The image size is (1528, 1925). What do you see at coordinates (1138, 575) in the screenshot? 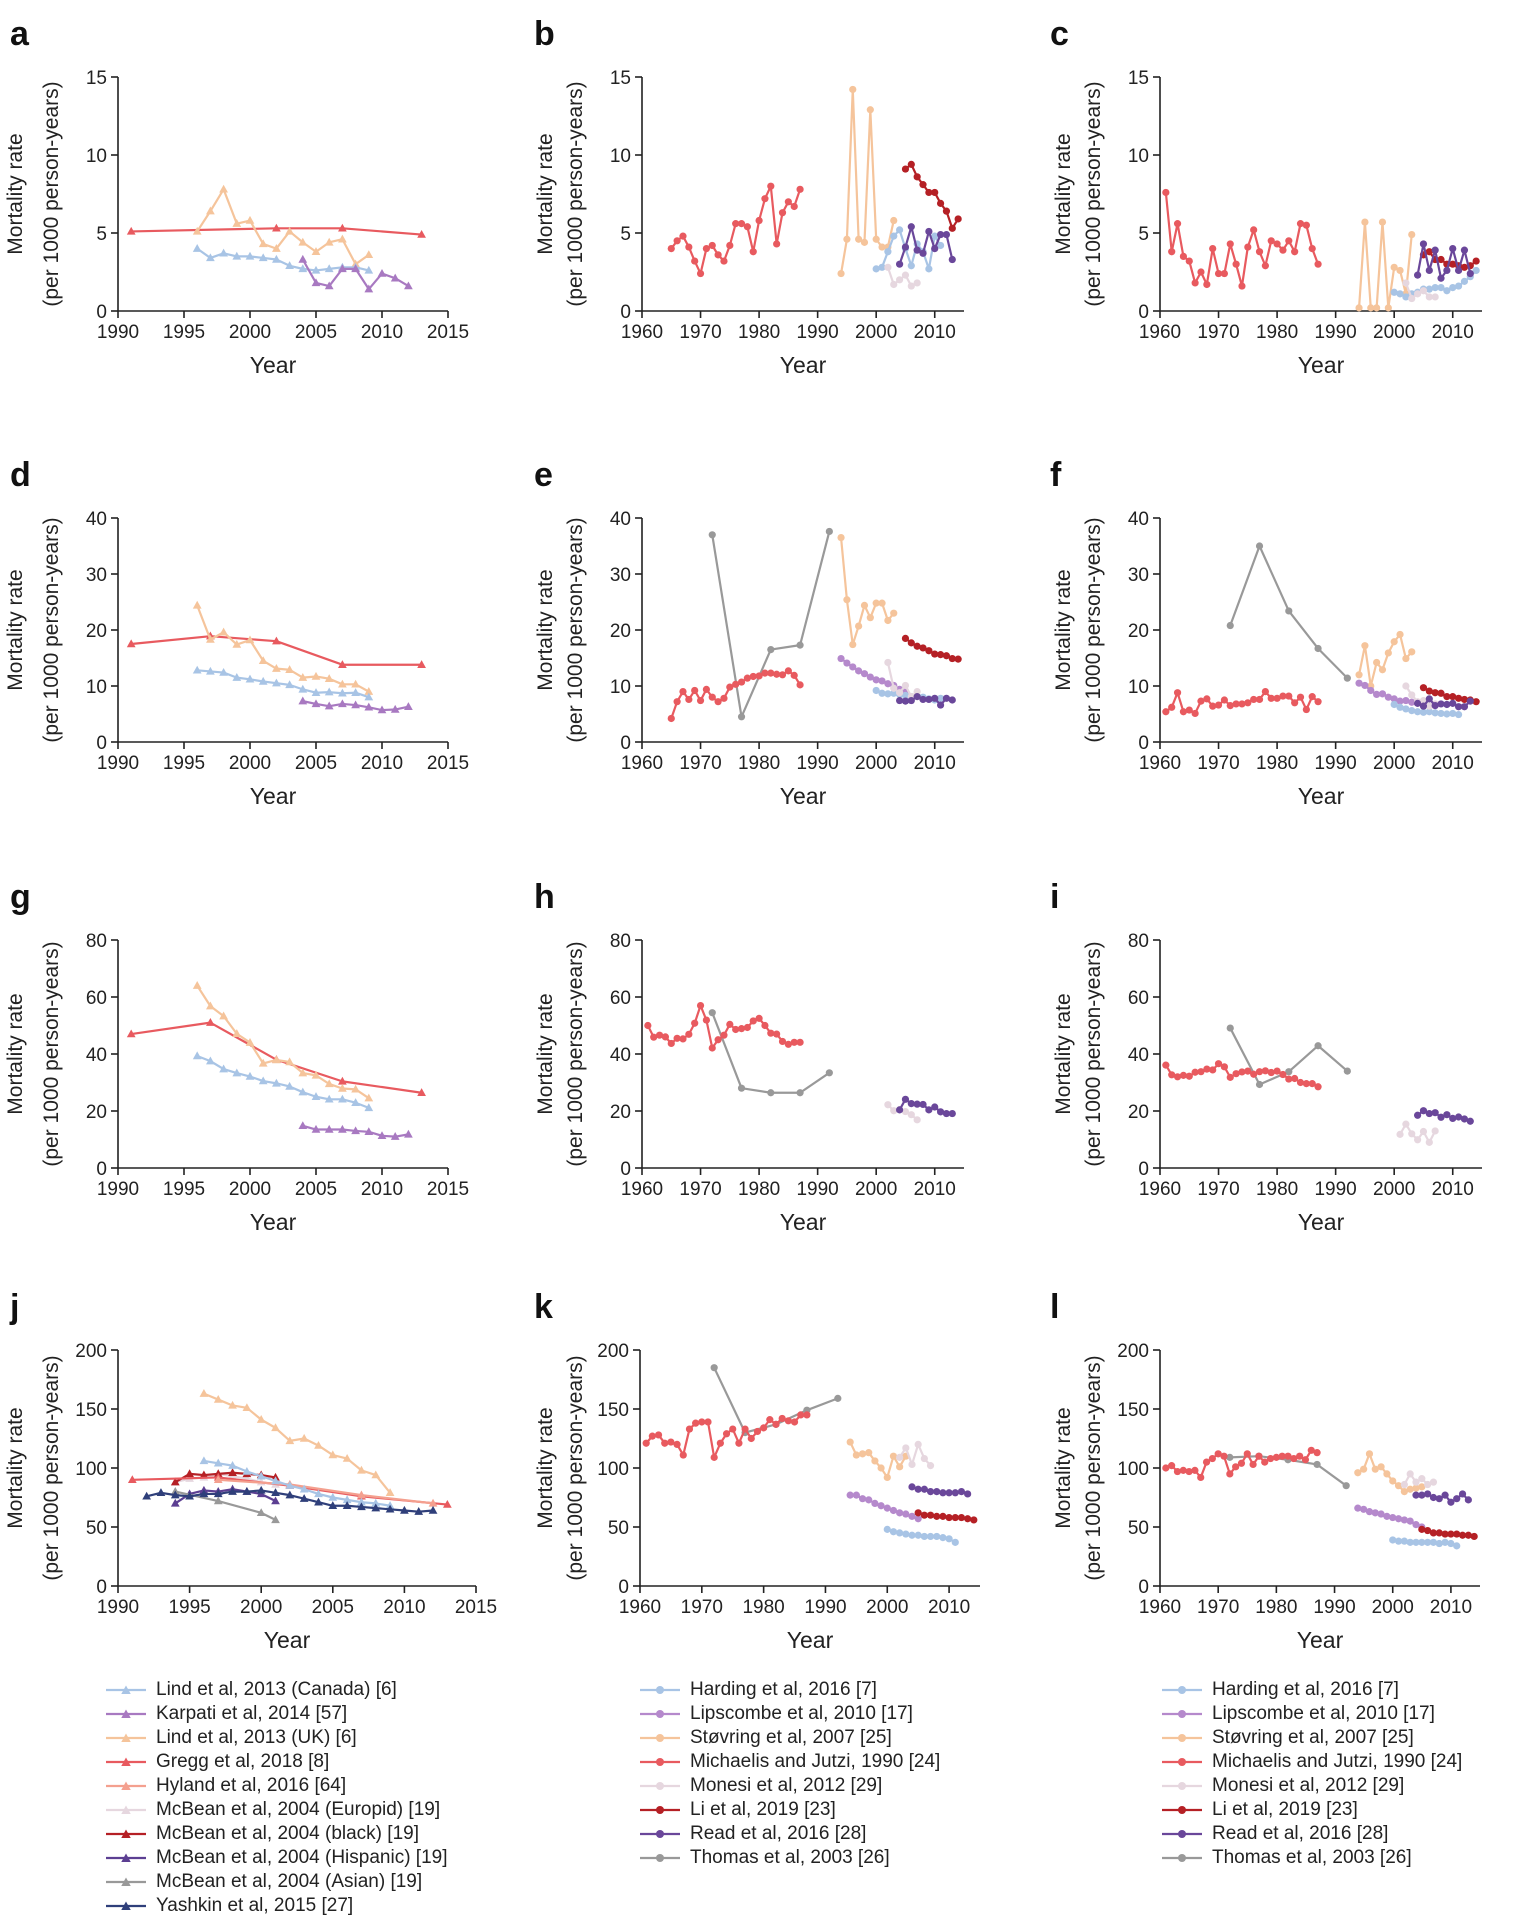
I see `y-tick-label: 30` at bounding box center [1138, 575].